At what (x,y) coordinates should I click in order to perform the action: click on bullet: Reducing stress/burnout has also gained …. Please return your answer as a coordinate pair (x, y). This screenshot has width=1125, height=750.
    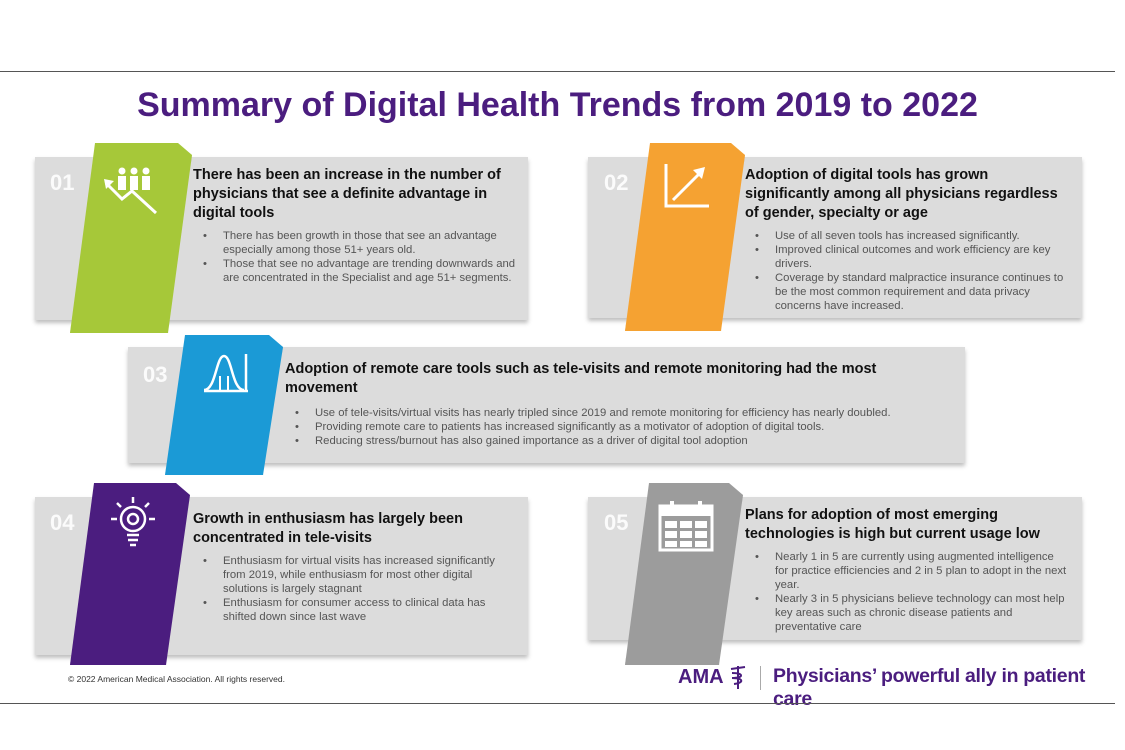
    Looking at the image, I should click on (620, 441).